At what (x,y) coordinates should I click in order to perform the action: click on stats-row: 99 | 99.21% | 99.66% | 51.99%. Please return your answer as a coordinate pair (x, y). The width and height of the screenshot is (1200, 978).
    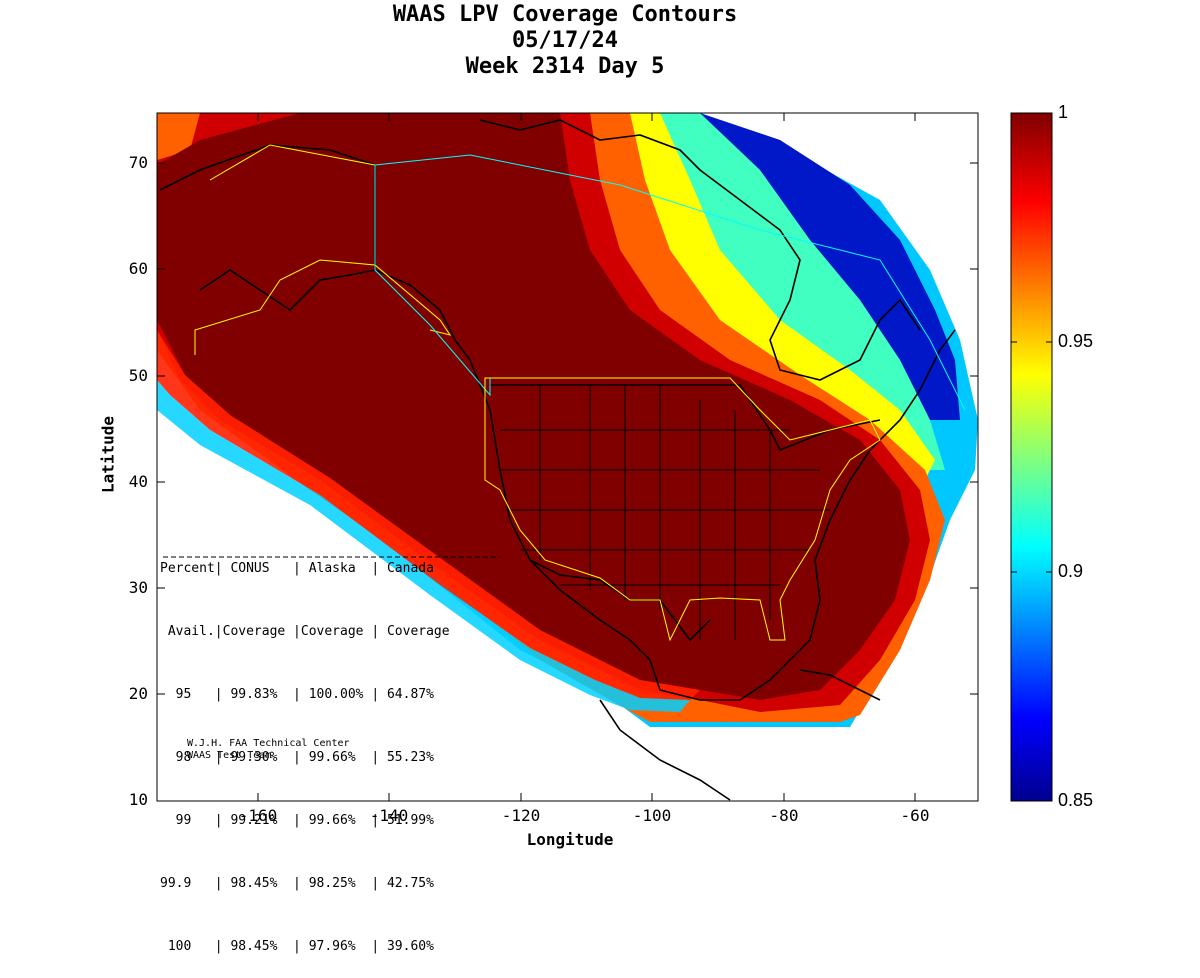
    Looking at the image, I should click on (297, 820).